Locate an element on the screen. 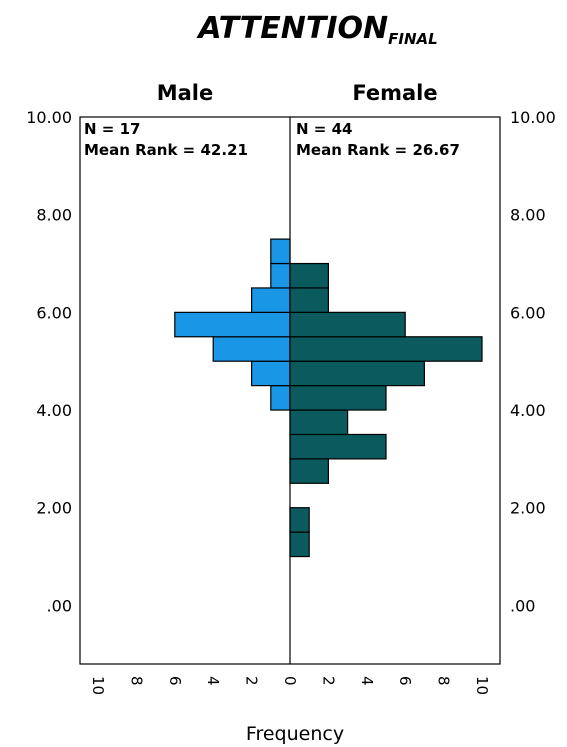 The image size is (567, 747). female-bars is located at coordinates (386, 410).